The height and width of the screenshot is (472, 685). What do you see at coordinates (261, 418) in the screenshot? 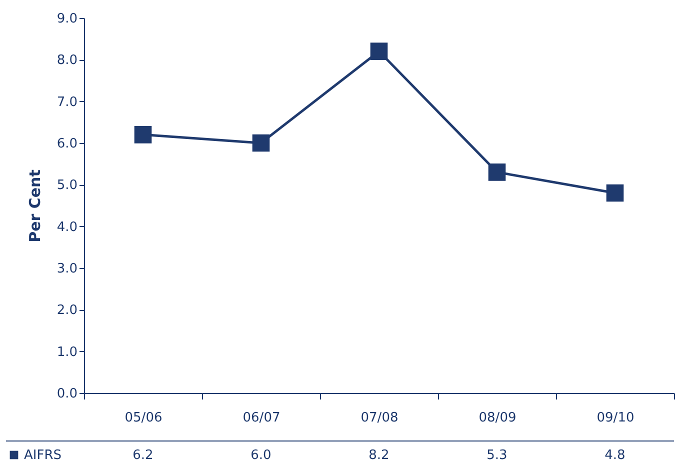
I see `x-tick-label: 06/07` at bounding box center [261, 418].